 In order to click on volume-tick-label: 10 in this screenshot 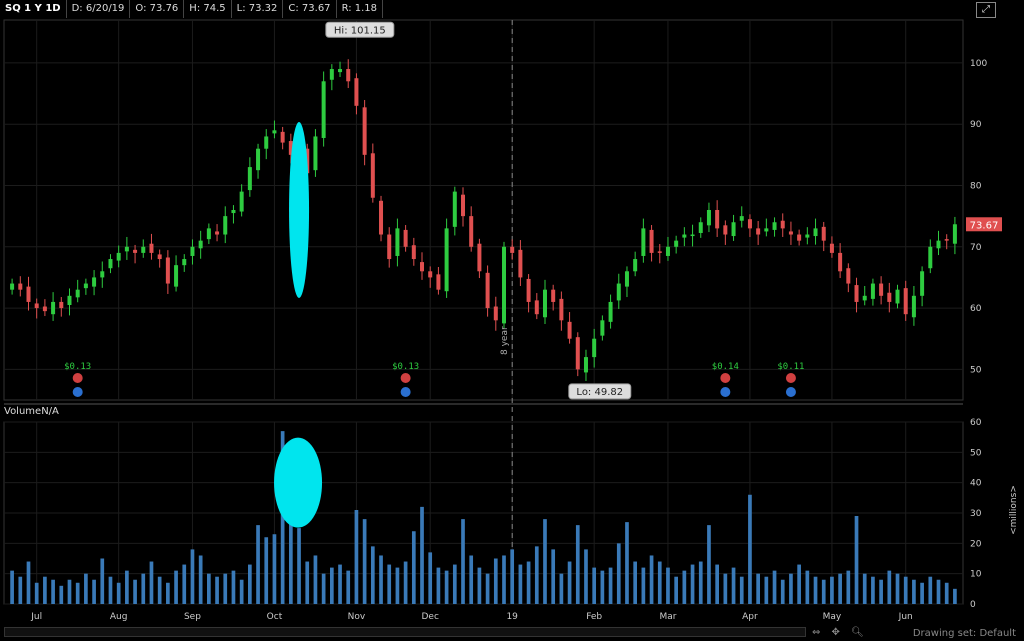, I will do `click(976, 575)`.